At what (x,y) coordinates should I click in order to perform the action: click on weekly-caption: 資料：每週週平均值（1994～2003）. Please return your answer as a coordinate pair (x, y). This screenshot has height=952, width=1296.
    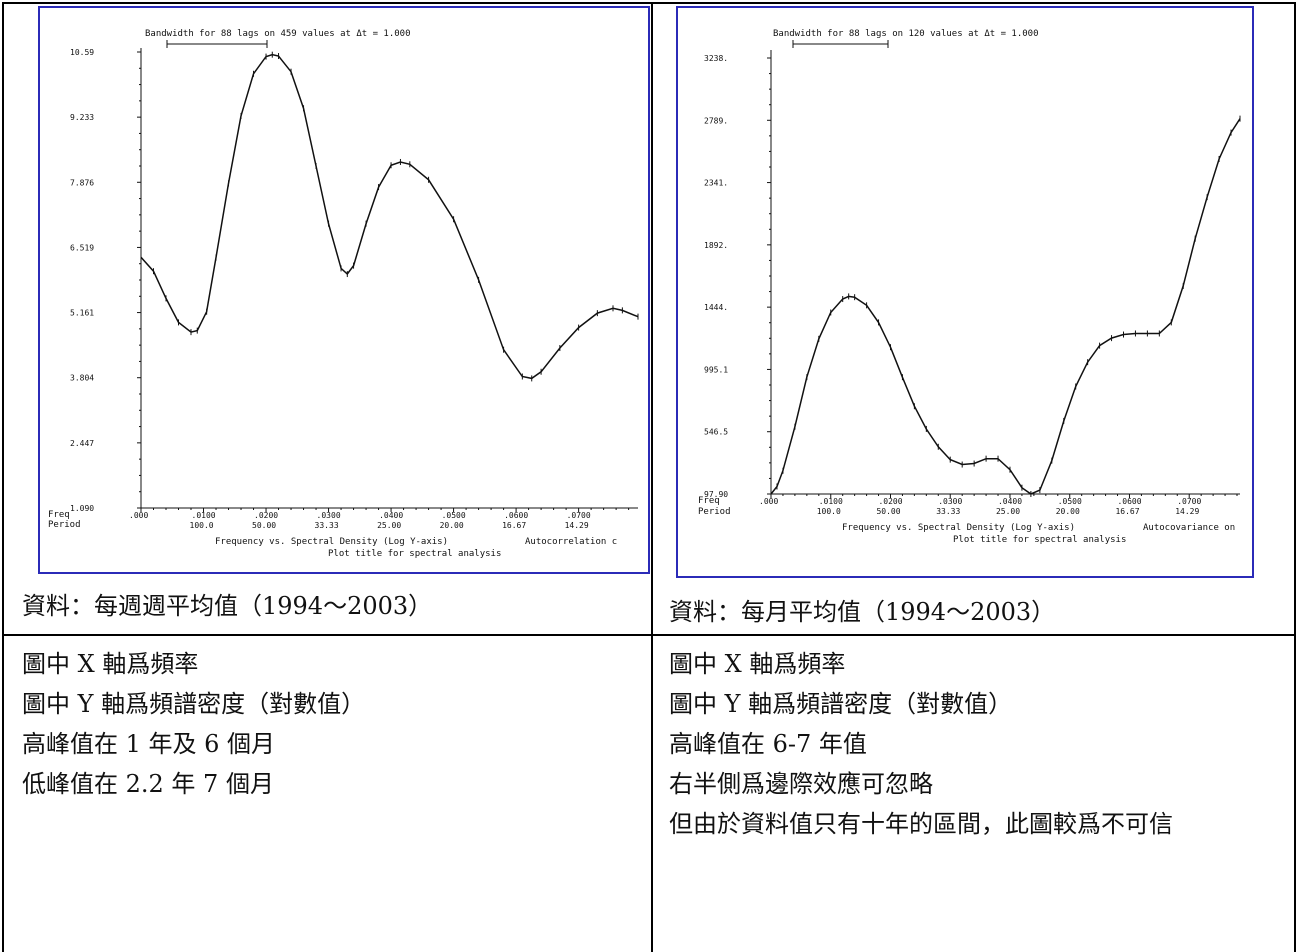
    Looking at the image, I should click on (227, 606).